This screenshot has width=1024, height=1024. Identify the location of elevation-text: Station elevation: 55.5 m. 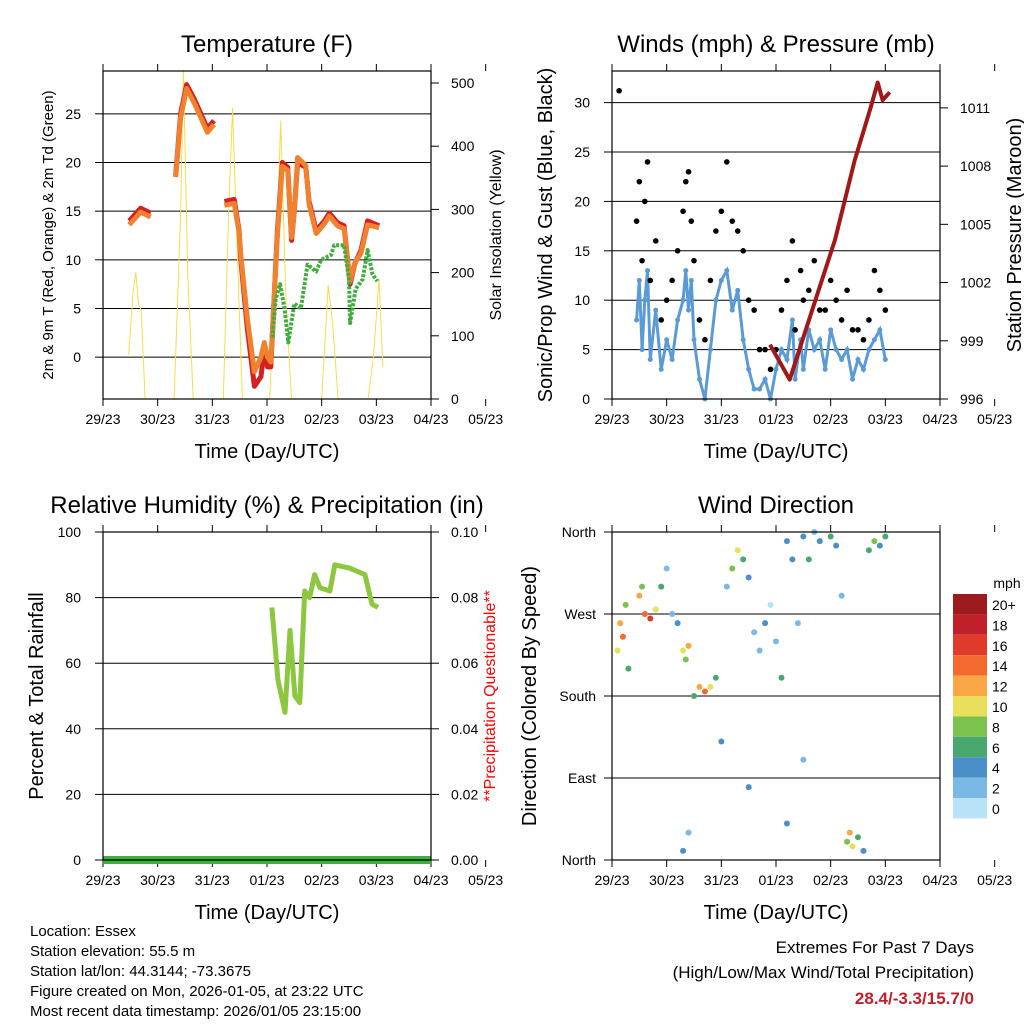
(113, 951).